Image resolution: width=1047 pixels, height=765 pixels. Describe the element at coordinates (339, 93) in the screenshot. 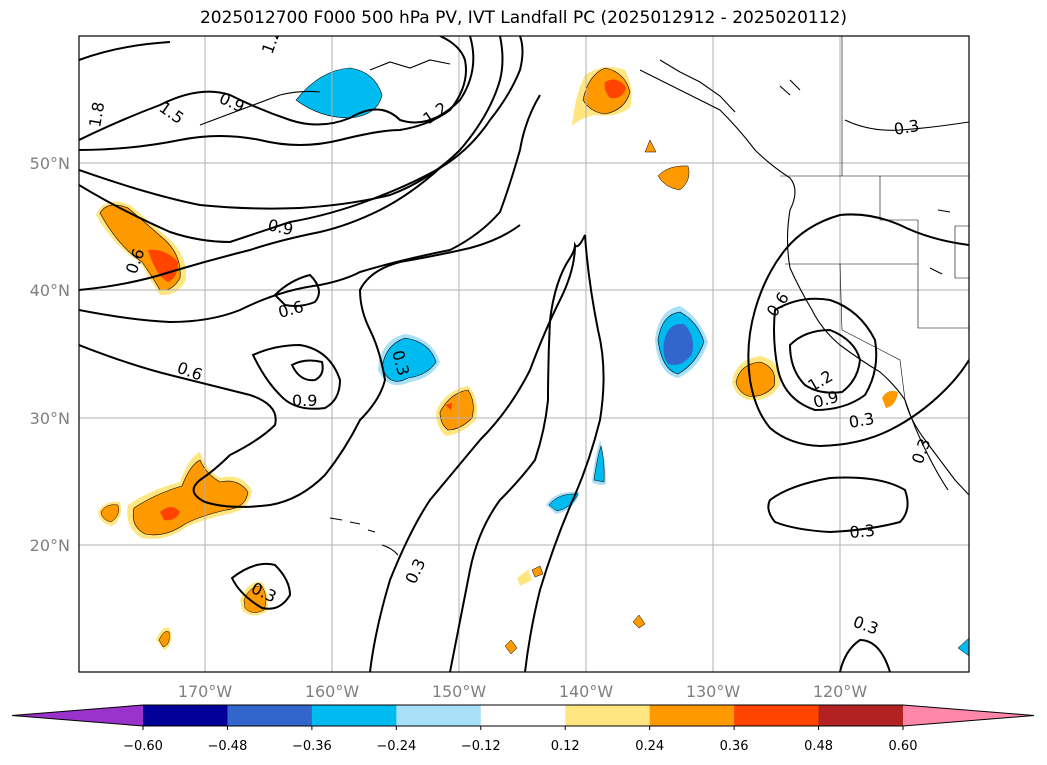

I see `negative-anomaly-aleutians` at that location.